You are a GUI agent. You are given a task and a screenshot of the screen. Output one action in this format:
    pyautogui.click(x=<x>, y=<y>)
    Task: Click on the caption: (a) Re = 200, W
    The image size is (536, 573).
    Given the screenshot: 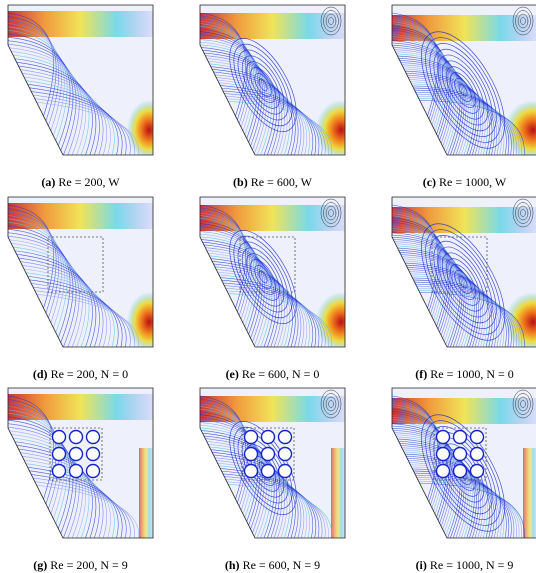 What is the action you would take?
    pyautogui.click(x=85, y=182)
    